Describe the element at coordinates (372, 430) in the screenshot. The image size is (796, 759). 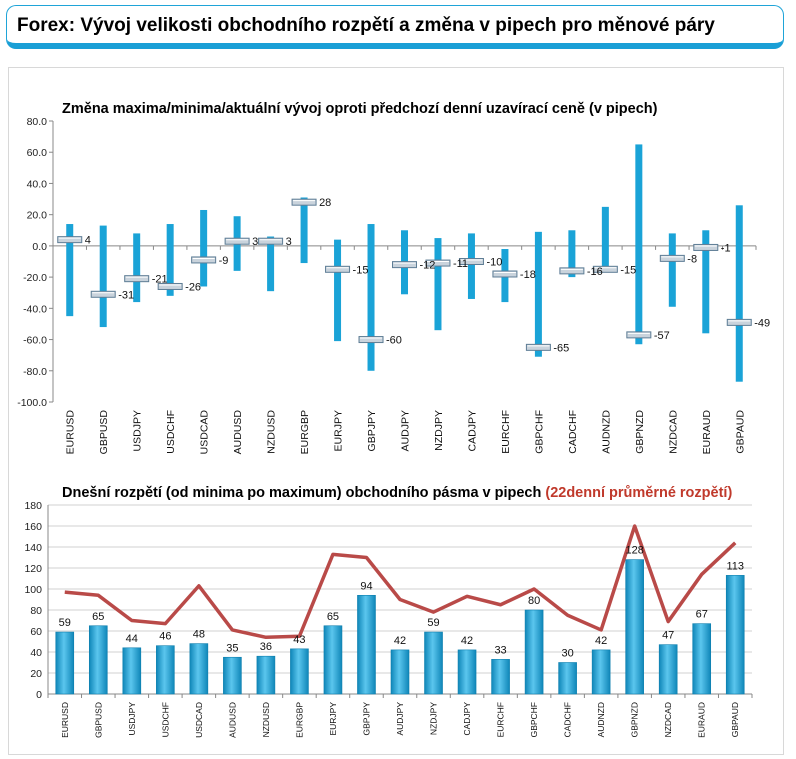
I see `chart1-x-tick-label: GBPJPY` at that location.